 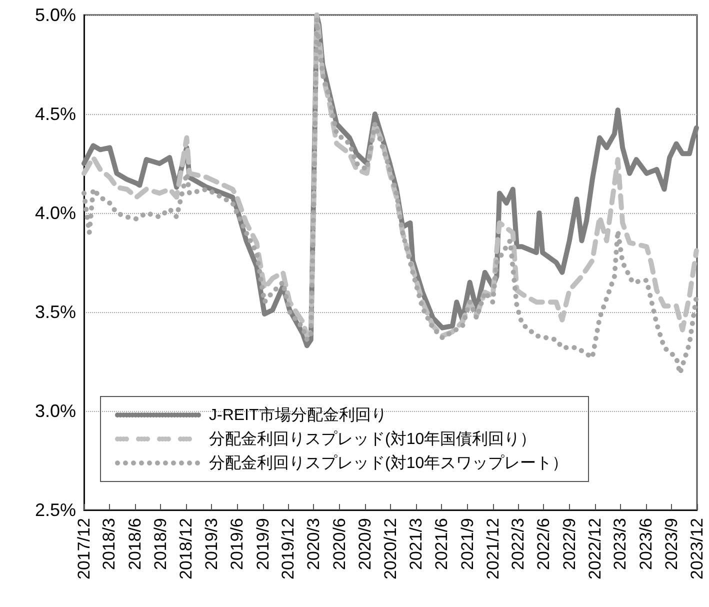 I want to click on y-tick-label: 2.5%, so click(x=55, y=510).